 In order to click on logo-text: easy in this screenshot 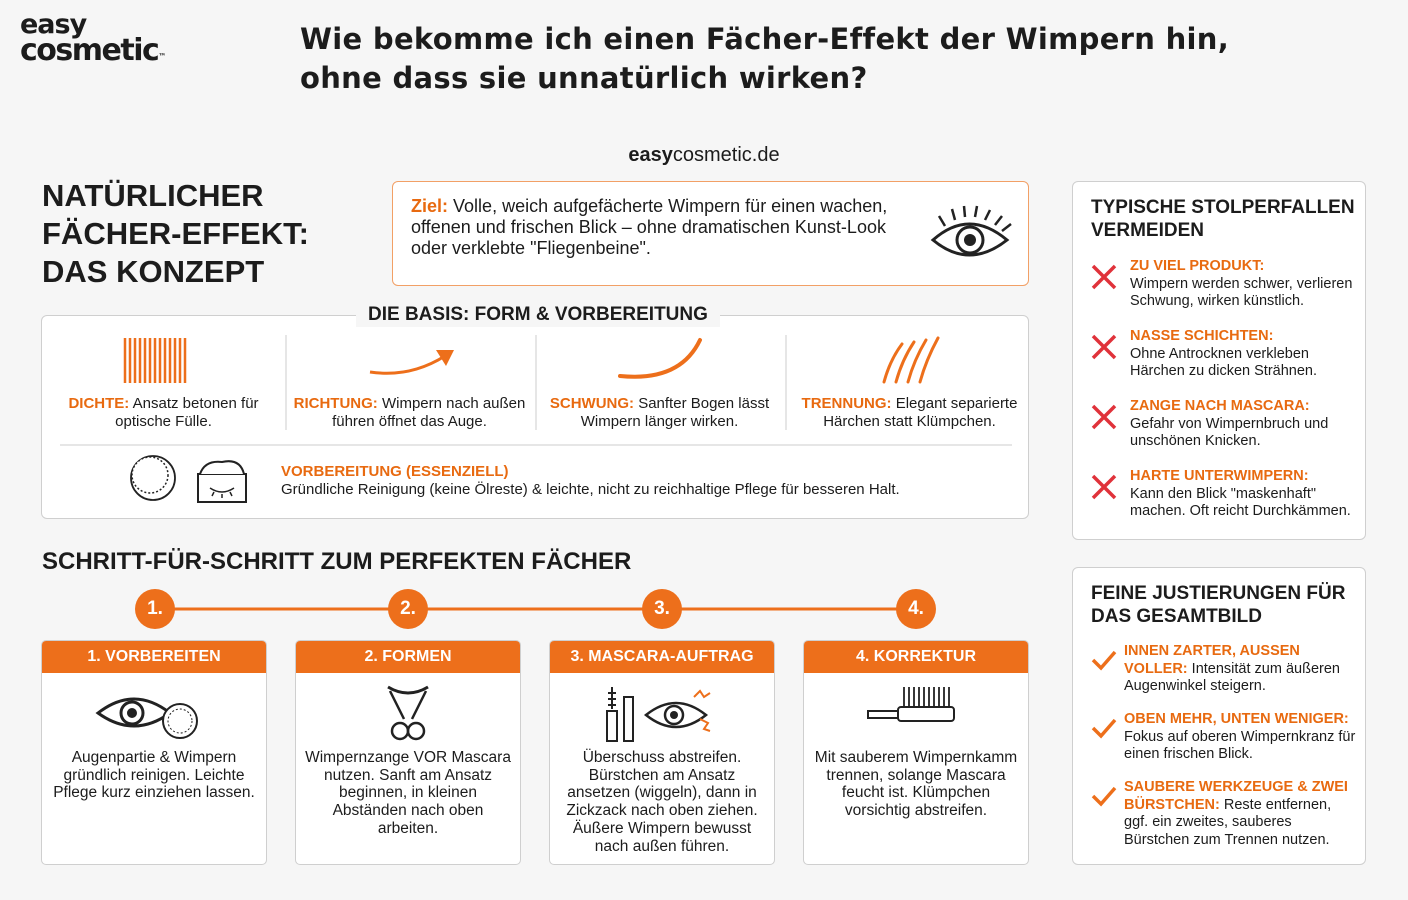, I will do `click(53, 24)`.